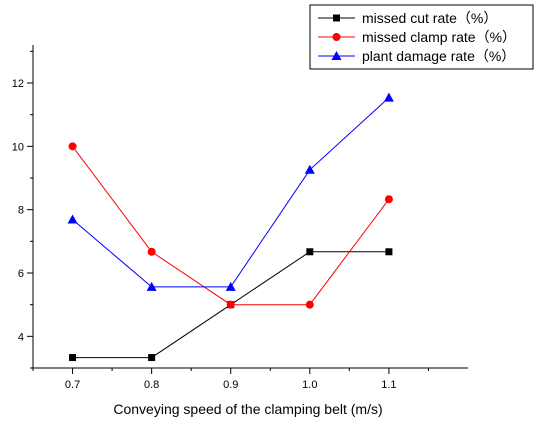  What do you see at coordinates (309, 385) in the screenshot?
I see `x-tick-label: 1.0` at bounding box center [309, 385].